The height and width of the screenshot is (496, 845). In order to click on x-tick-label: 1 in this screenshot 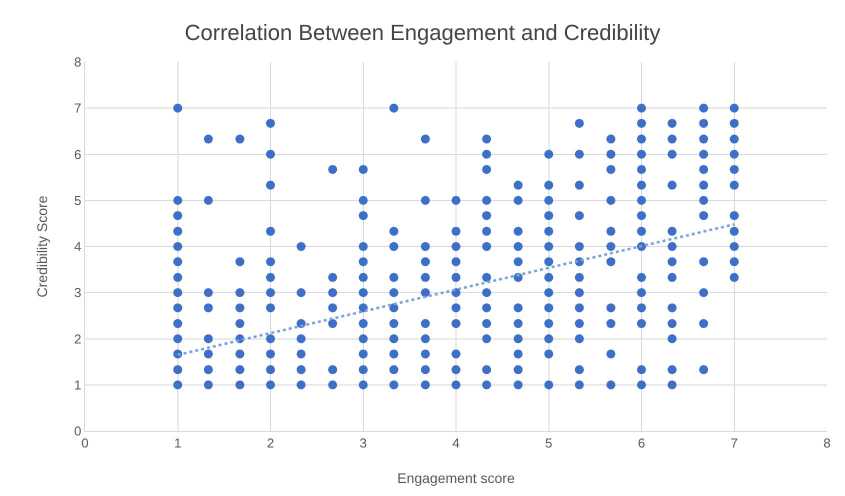, I will do `click(178, 443)`.